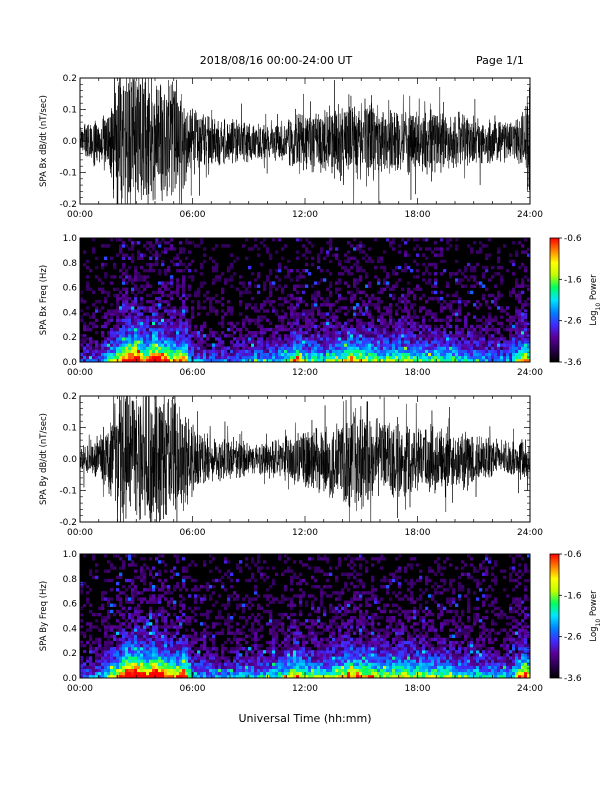  What do you see at coordinates (500, 60) in the screenshot?
I see `page-indicator: Page 1/1` at bounding box center [500, 60].